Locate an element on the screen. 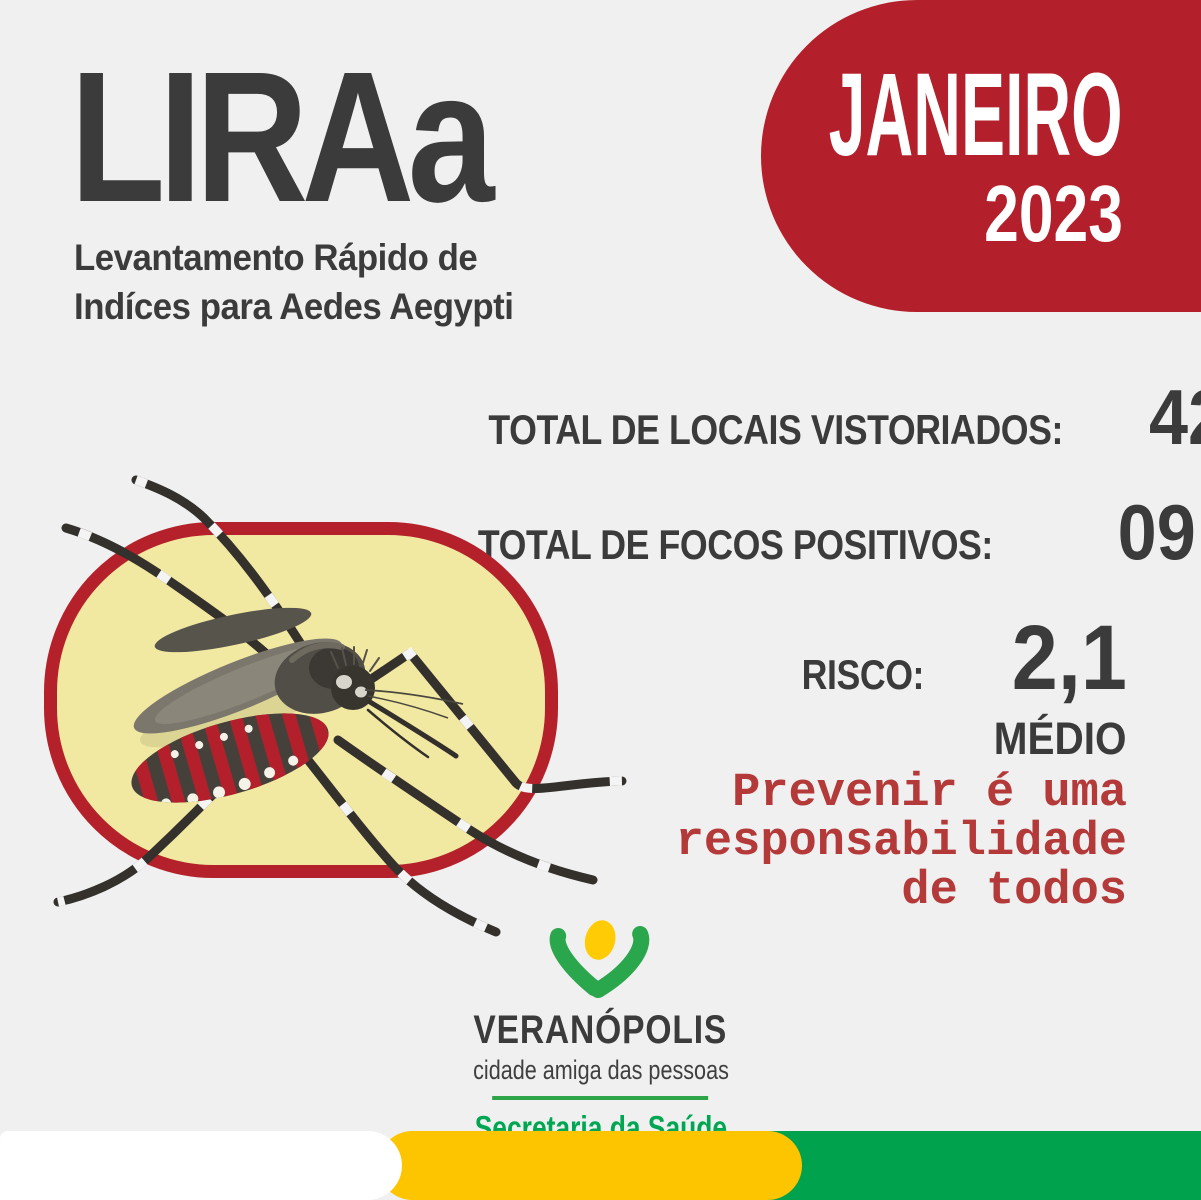  footer-bar-segment-white is located at coordinates (201, 1165).